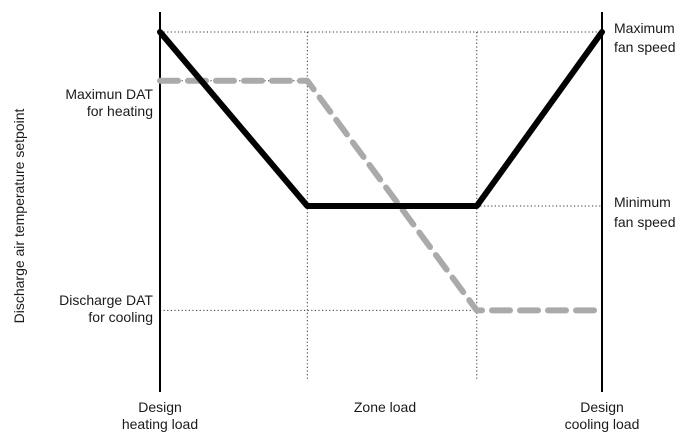  What do you see at coordinates (120, 111) in the screenshot?
I see `label-maximum-dat-line2: for heating` at bounding box center [120, 111].